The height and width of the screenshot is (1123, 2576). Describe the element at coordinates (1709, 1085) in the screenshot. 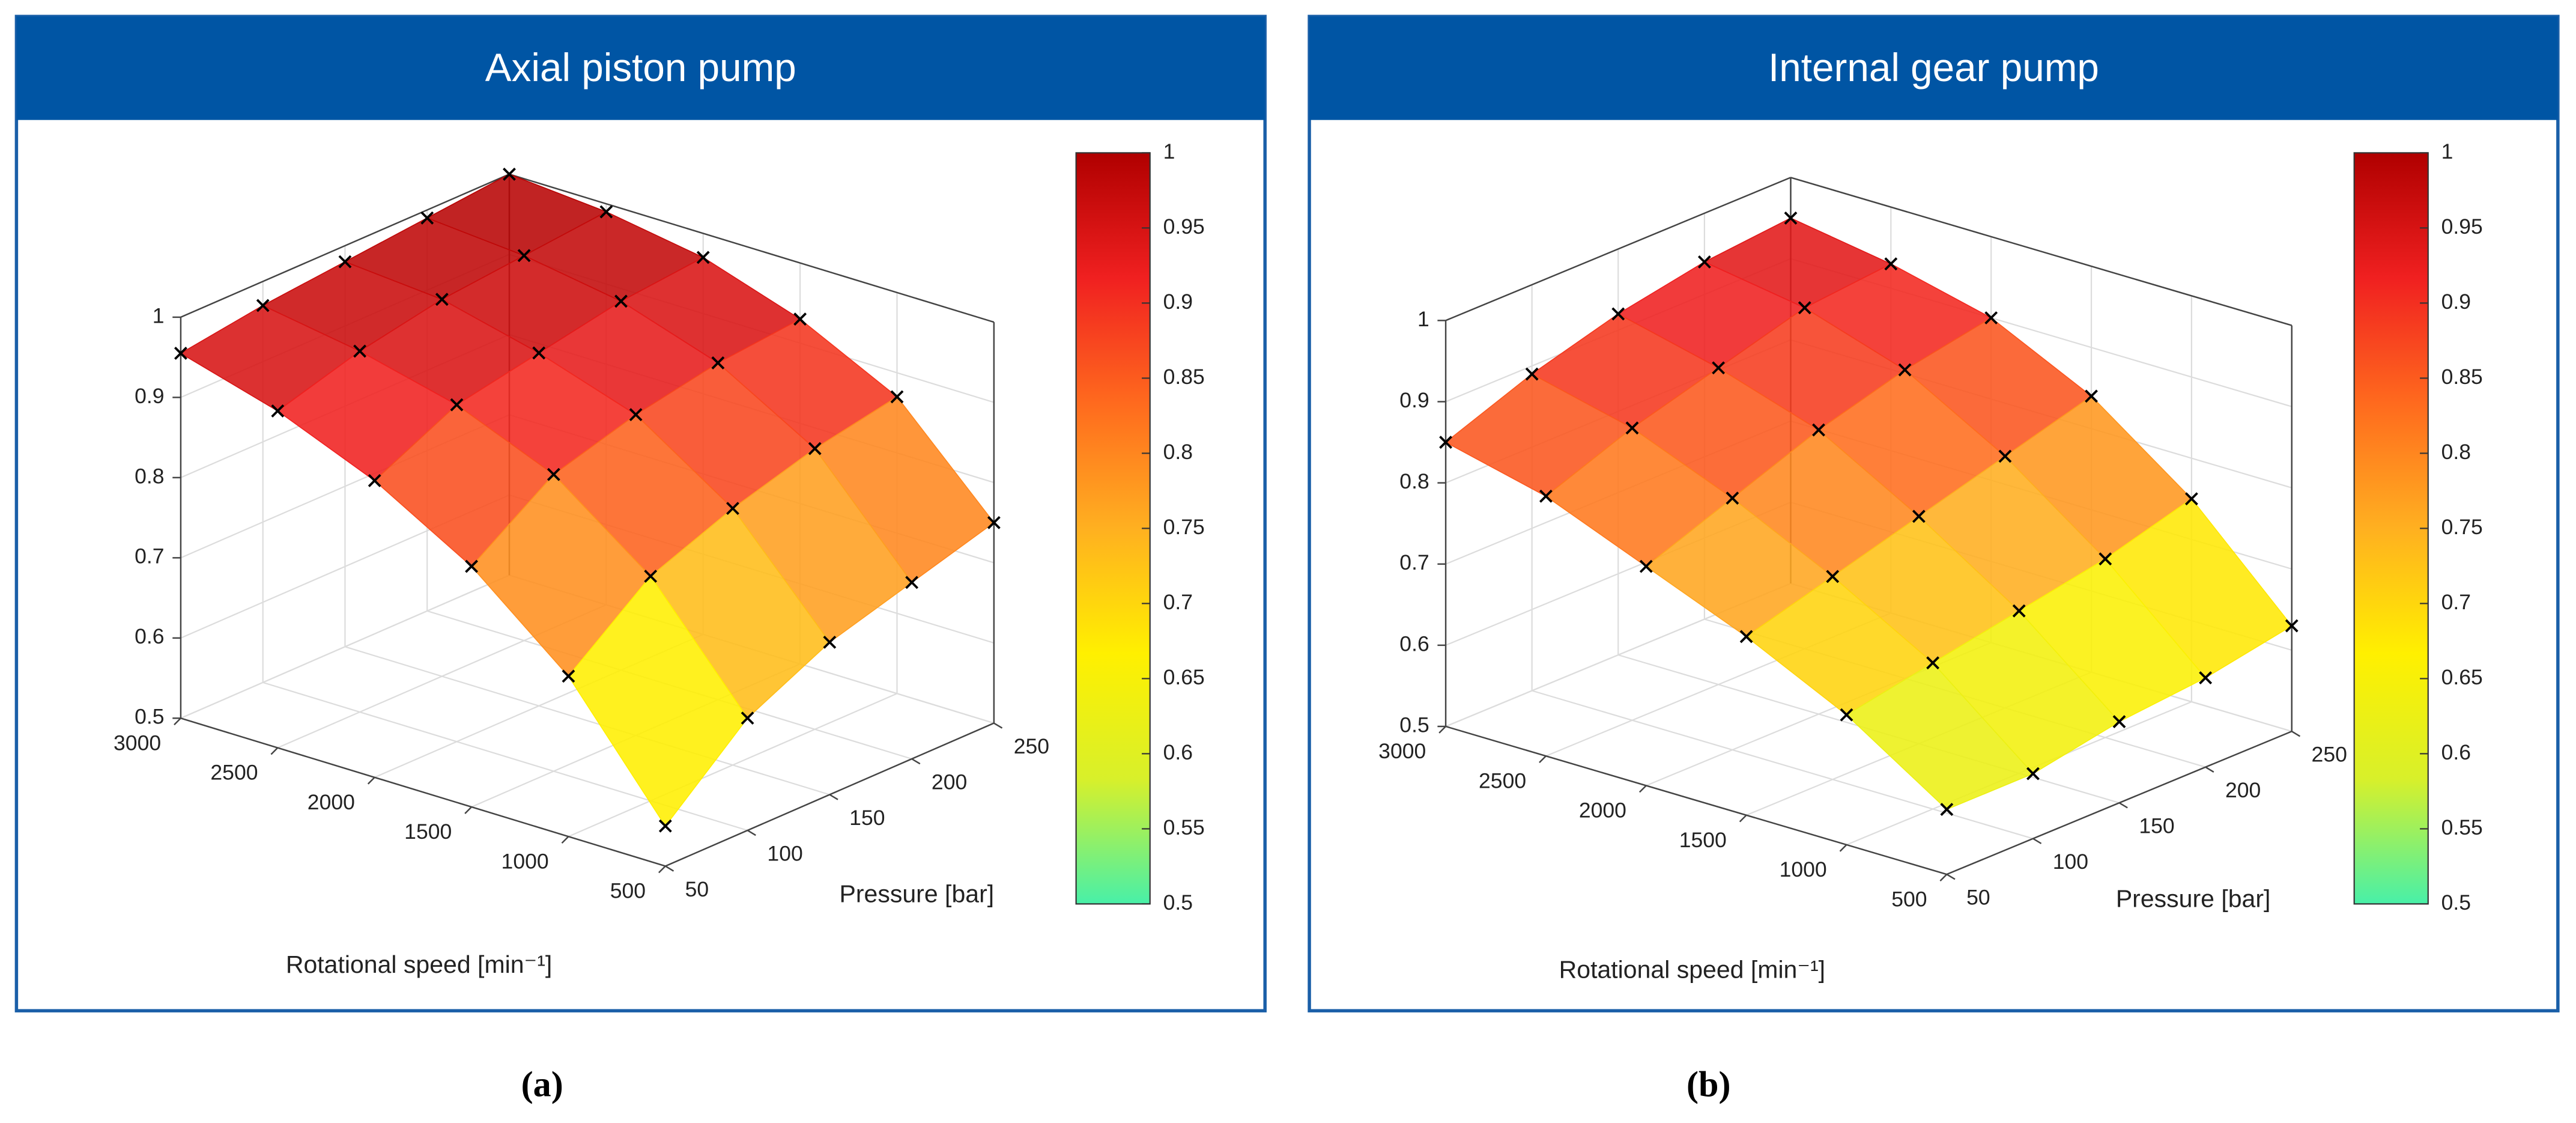

I see `caption: (b)` at that location.